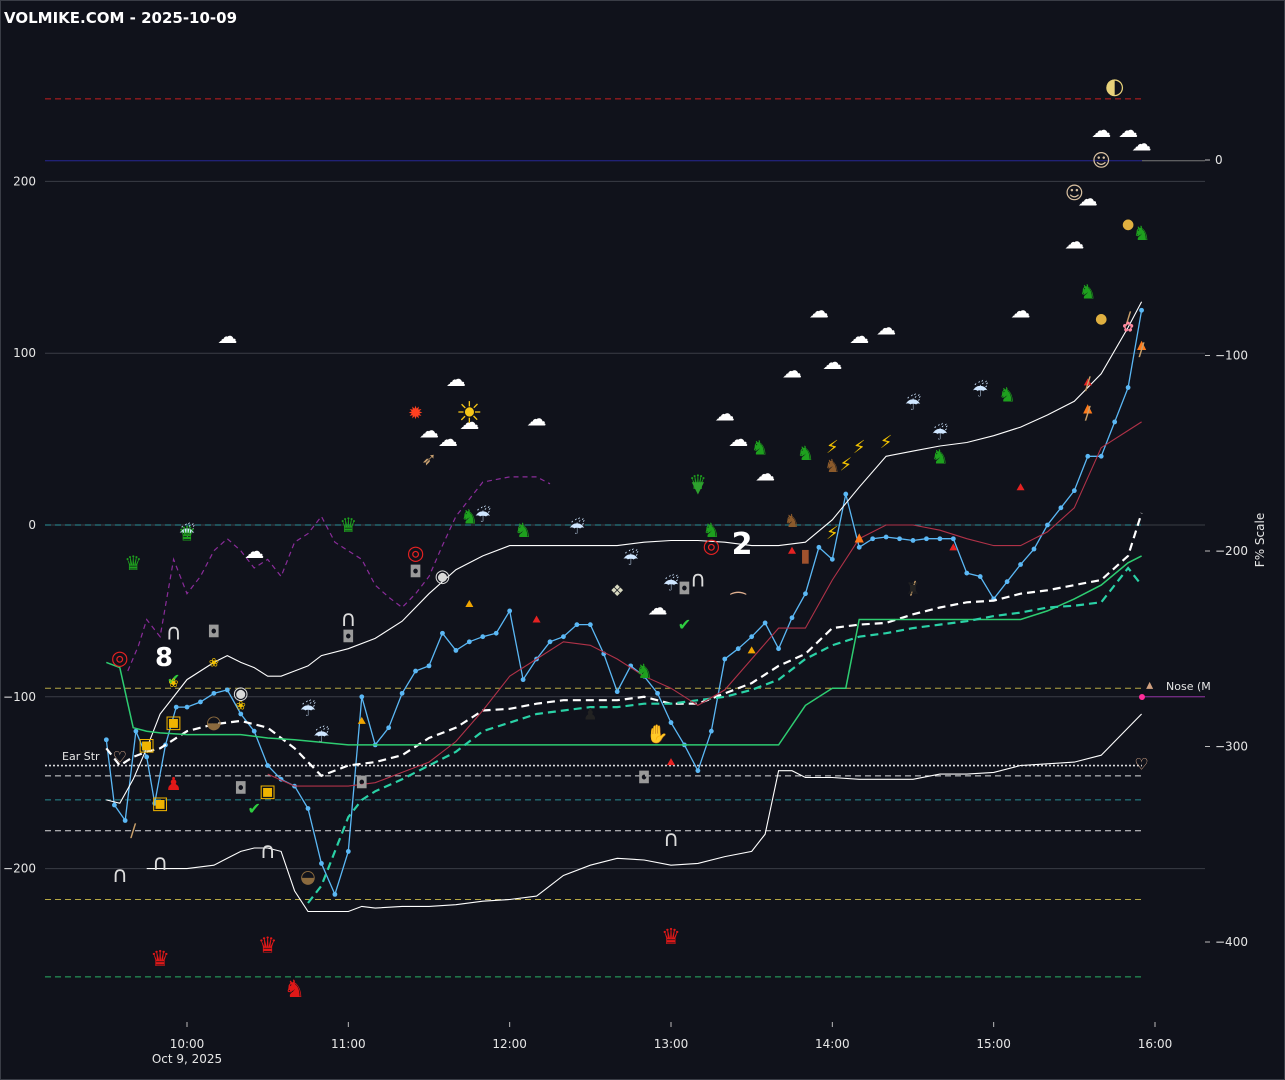  What do you see at coordinates (913, 588) in the screenshot?
I see `chess-group-icon: ♜` at bounding box center [913, 588].